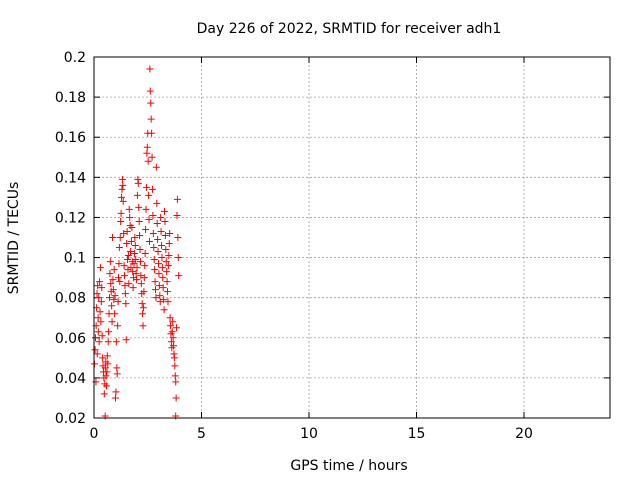 This screenshot has height=480, width=640. I want to click on y-tick-label: 0.08, so click(70, 299).